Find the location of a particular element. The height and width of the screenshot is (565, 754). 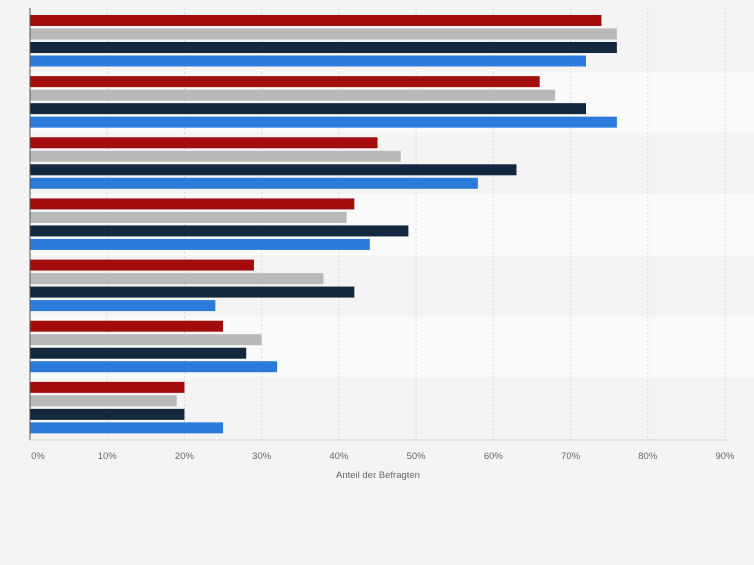

x-tick-label: 50% is located at coordinates (417, 456).